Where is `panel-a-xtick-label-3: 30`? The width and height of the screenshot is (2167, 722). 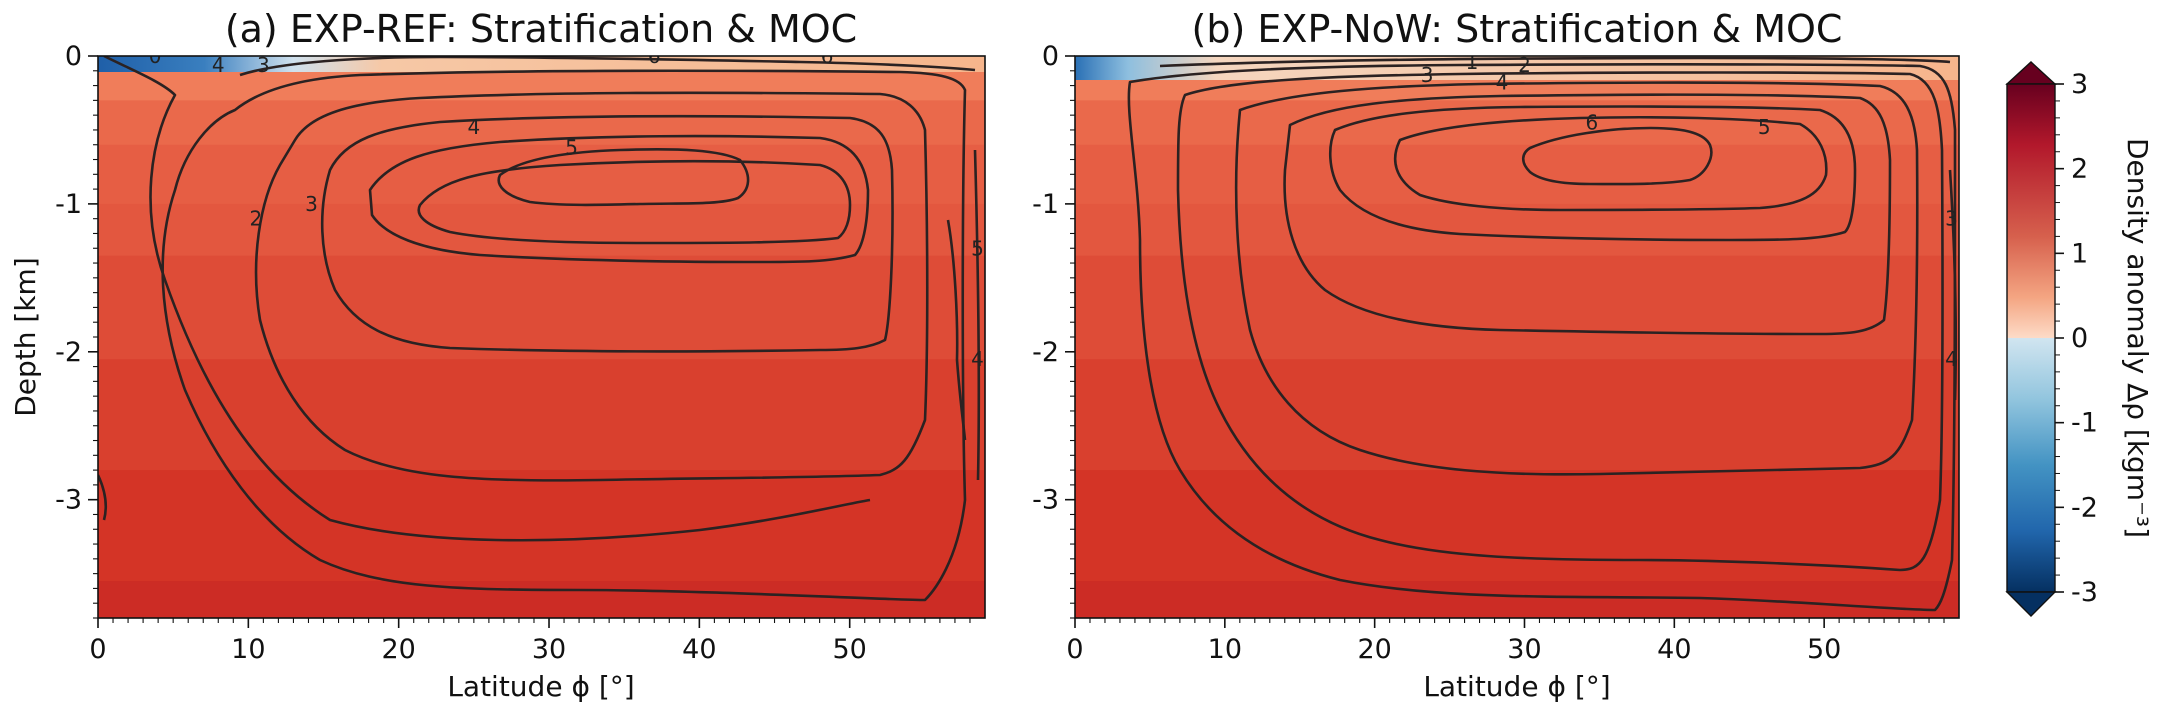
panel-a-xtick-label-3: 30 is located at coordinates (549, 649).